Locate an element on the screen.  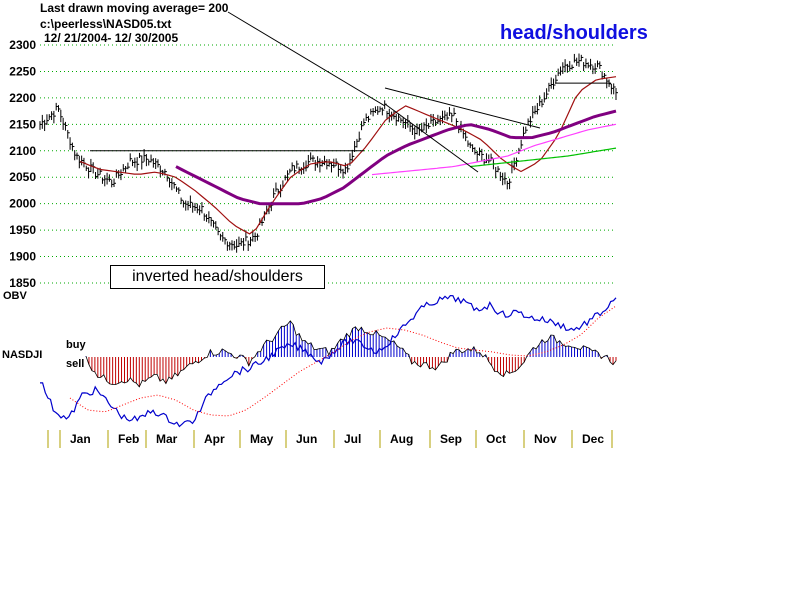
month-label: Oct is located at coordinates (496, 439).